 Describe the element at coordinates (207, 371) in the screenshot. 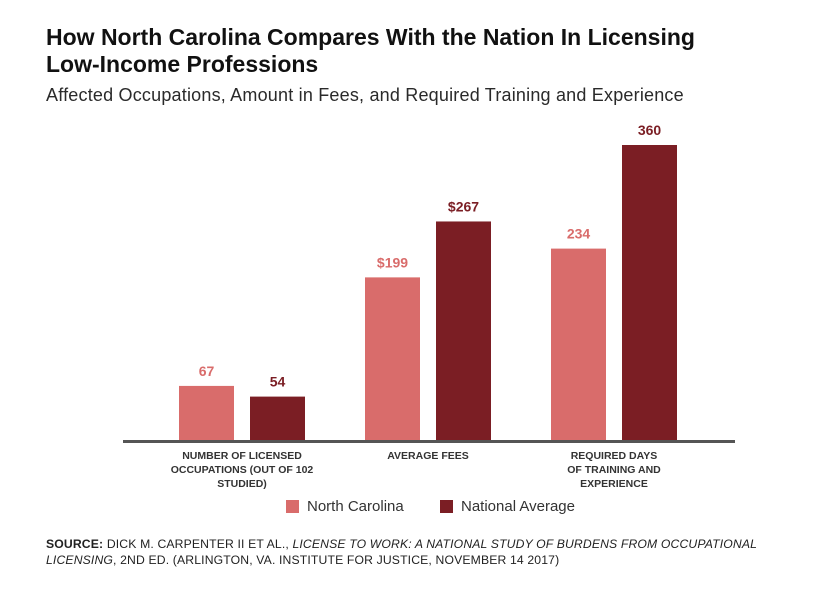

I see `data-label-north-carolina-0: 67` at that location.